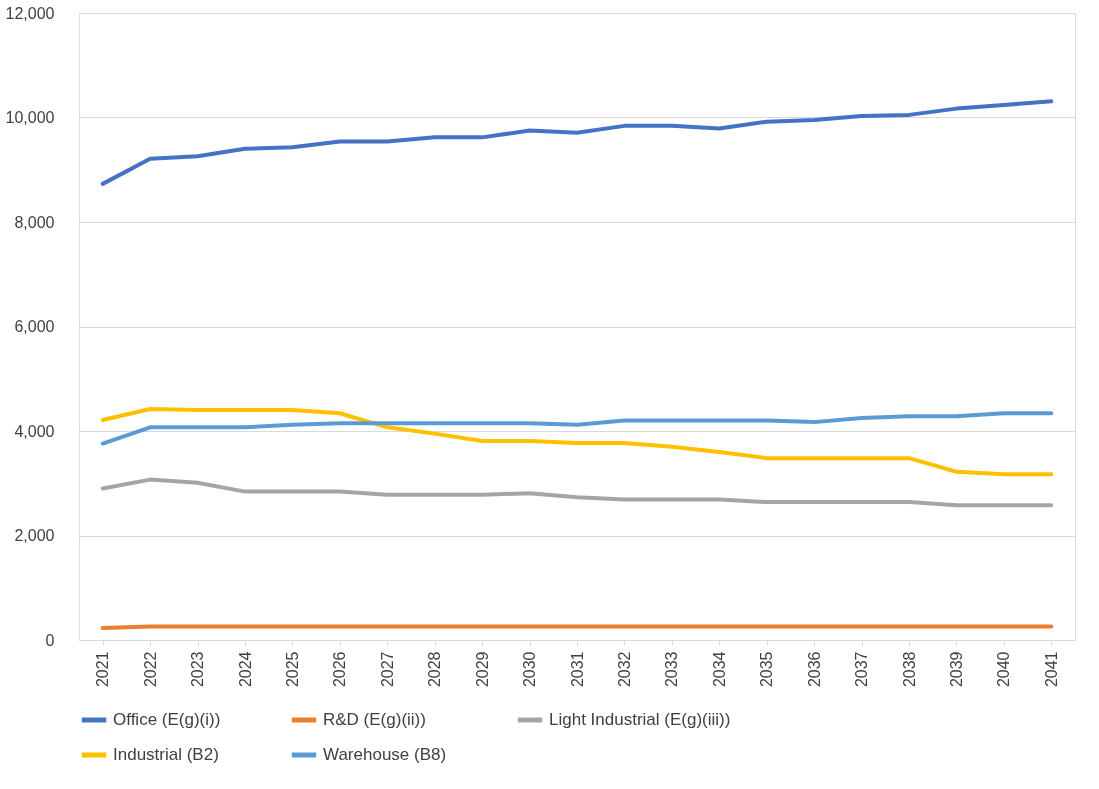  What do you see at coordinates (30, 117) in the screenshot?
I see `y-tick-label: 10,000` at bounding box center [30, 117].